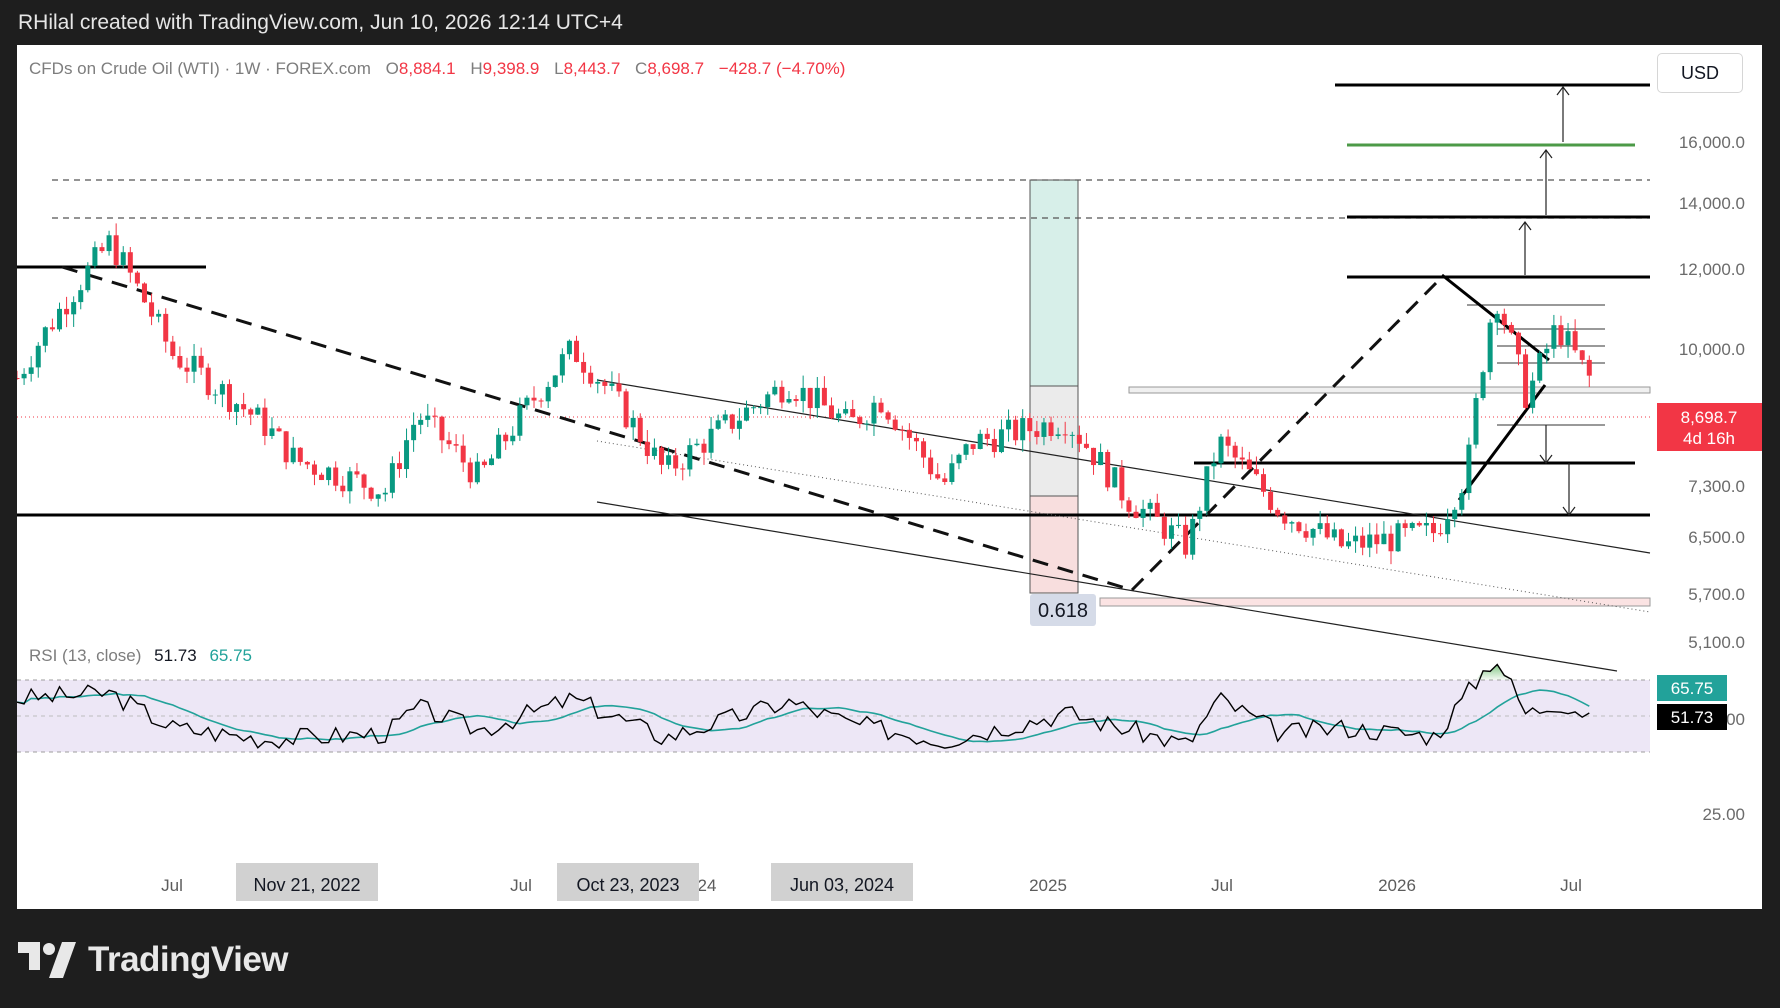 The image size is (1780, 1008). What do you see at coordinates (707, 885) in the screenshot?
I see `time-label: 24` at bounding box center [707, 885].